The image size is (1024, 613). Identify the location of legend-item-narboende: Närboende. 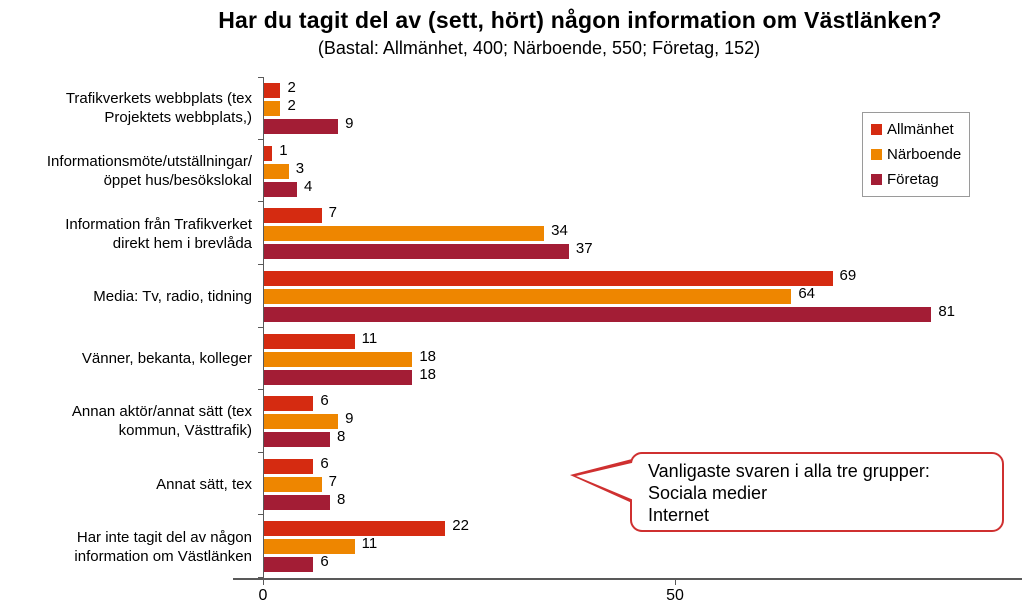
(916, 154).